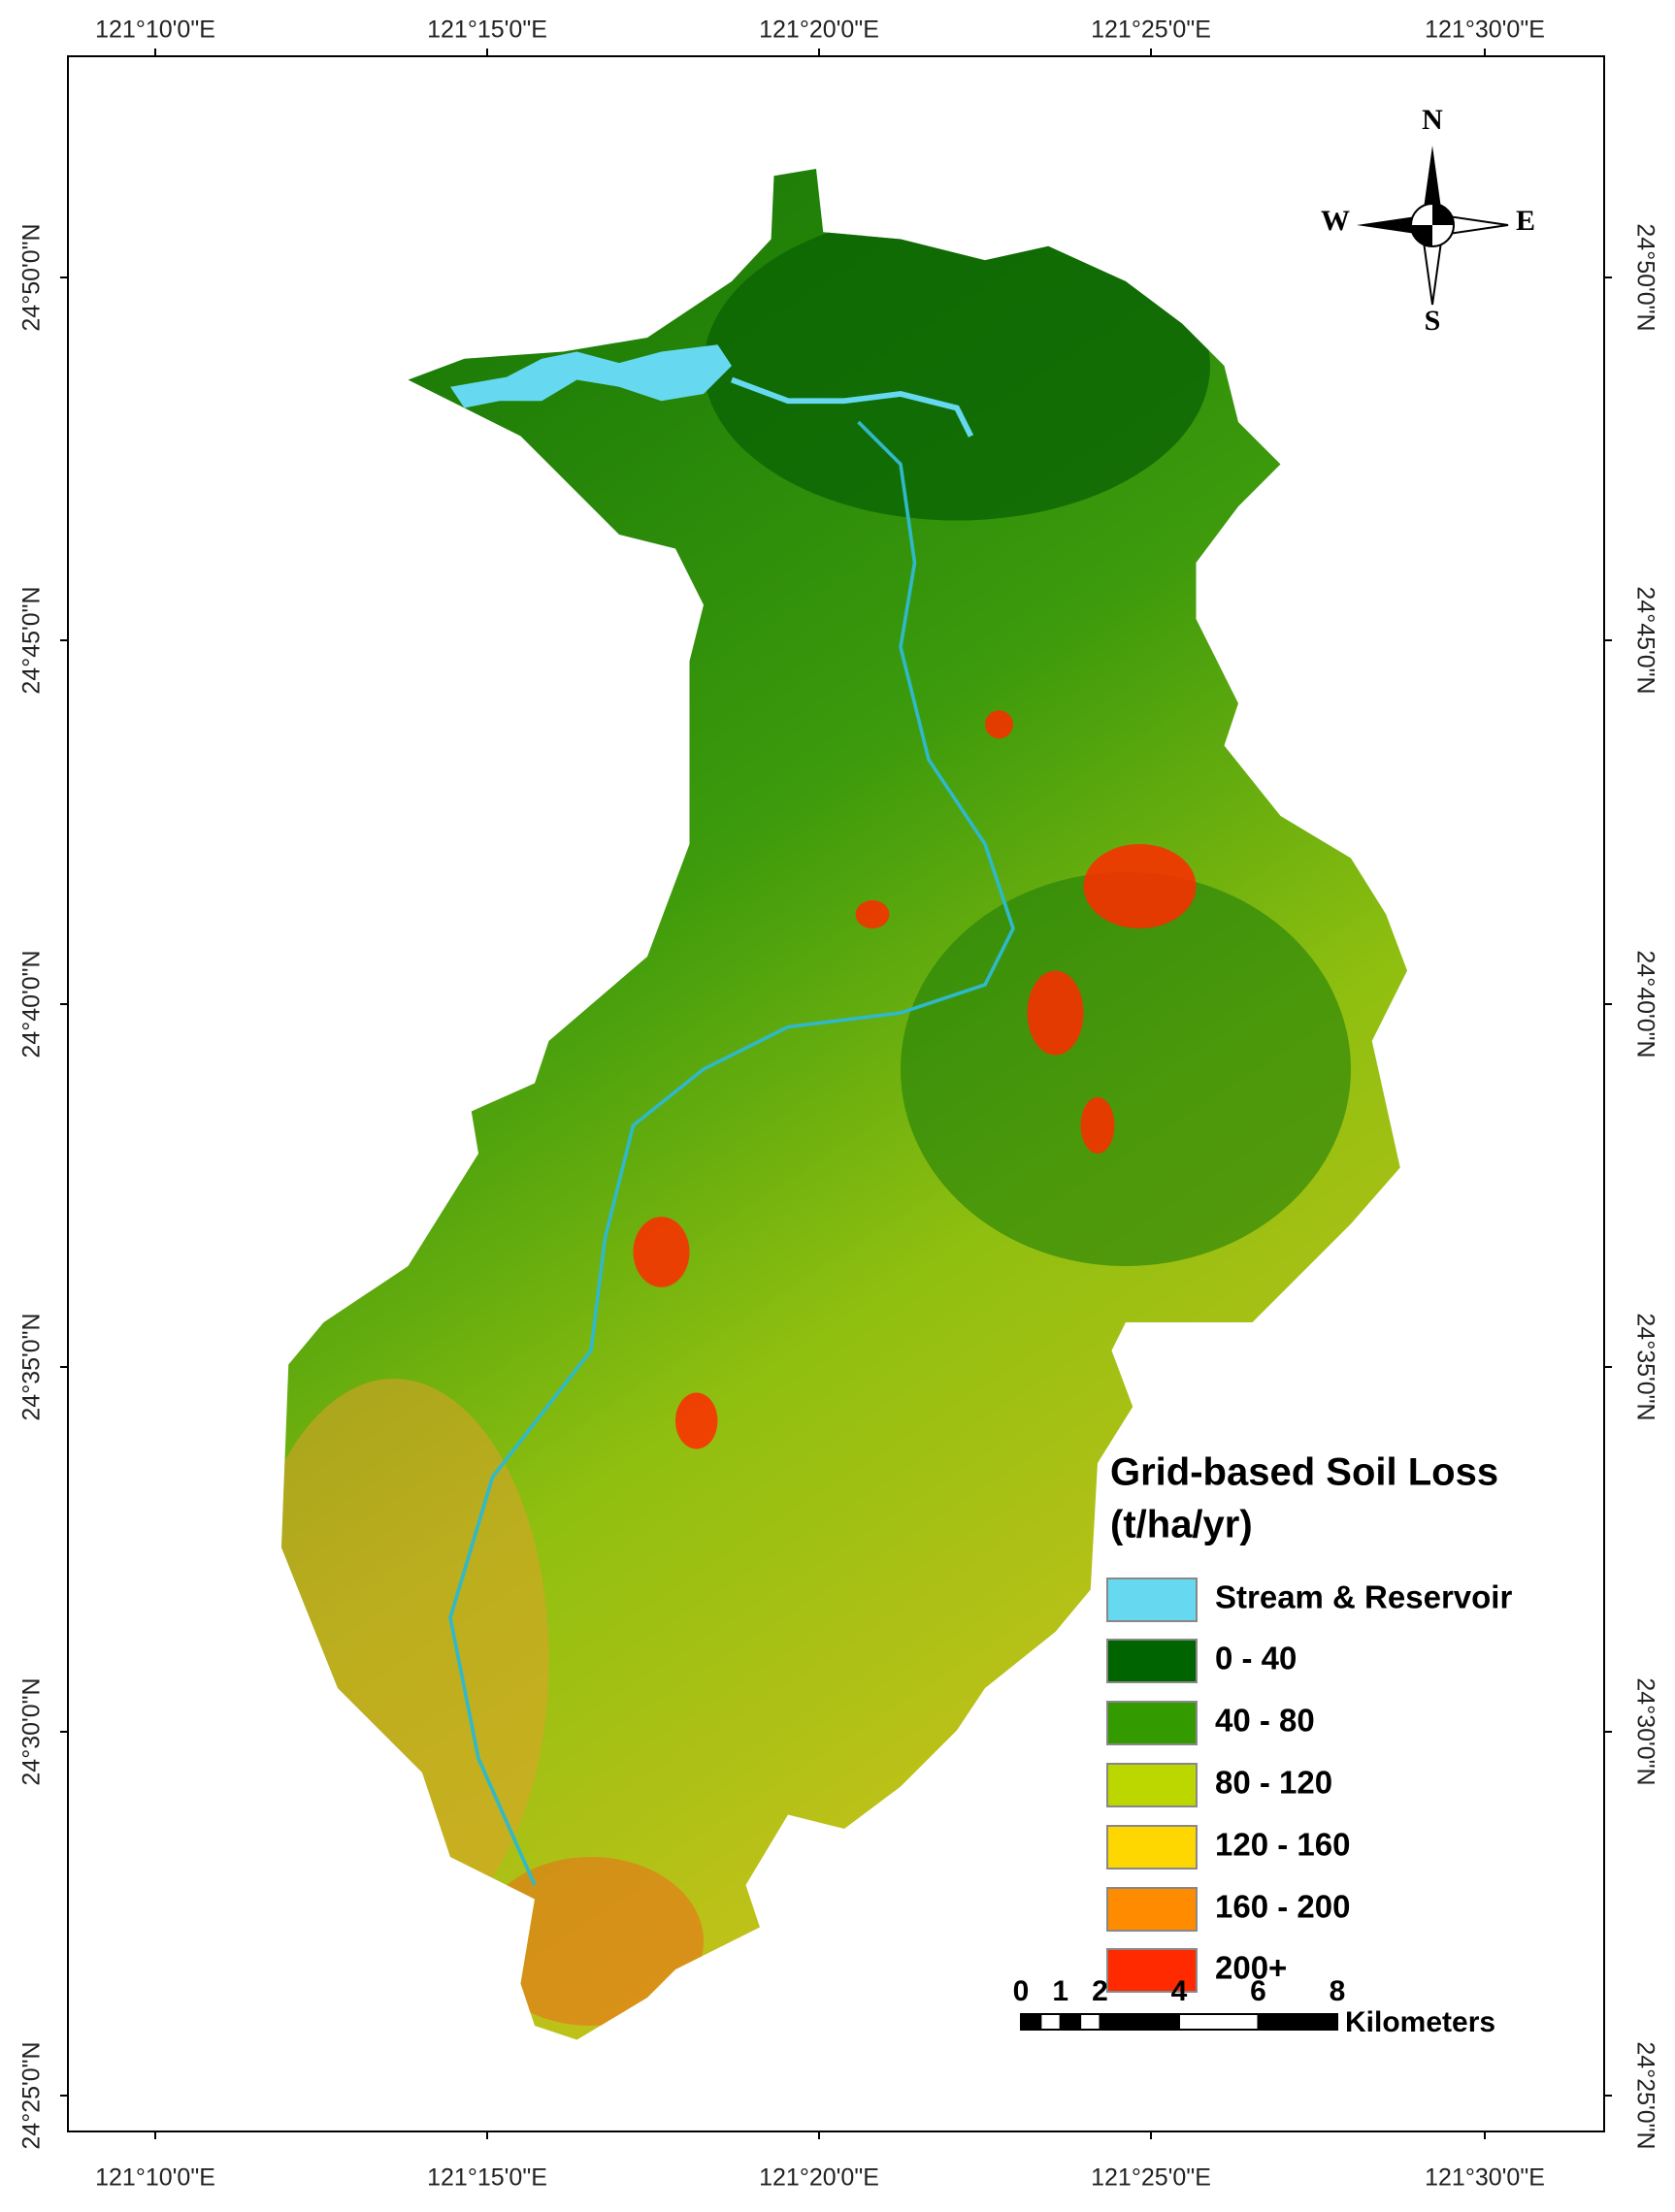 The height and width of the screenshot is (2212, 1675). Describe the element at coordinates (1100, 1991) in the screenshot. I see `scale-label: 2` at that location.